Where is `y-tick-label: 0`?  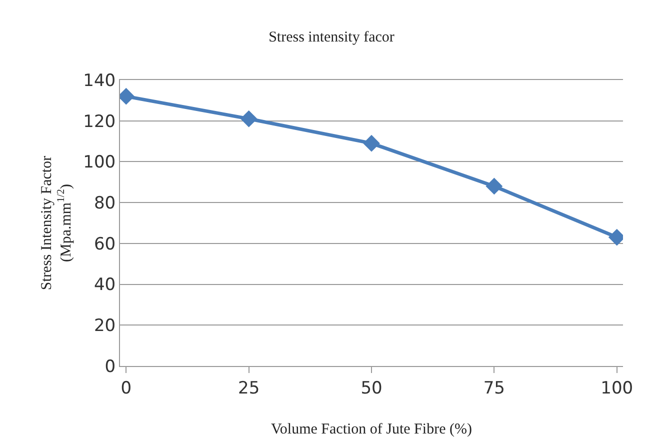 y-tick-label: 0 is located at coordinates (110, 366).